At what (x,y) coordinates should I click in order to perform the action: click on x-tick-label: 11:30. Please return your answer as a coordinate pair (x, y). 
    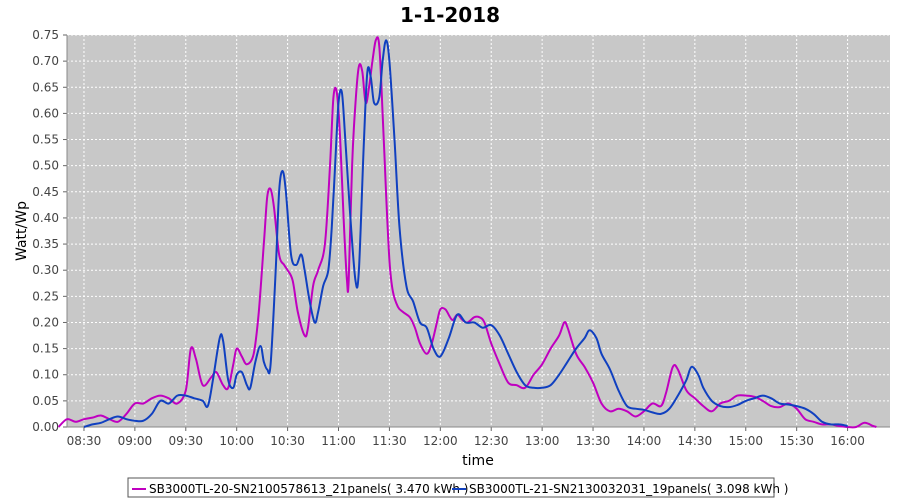
    Looking at the image, I should click on (389, 441).